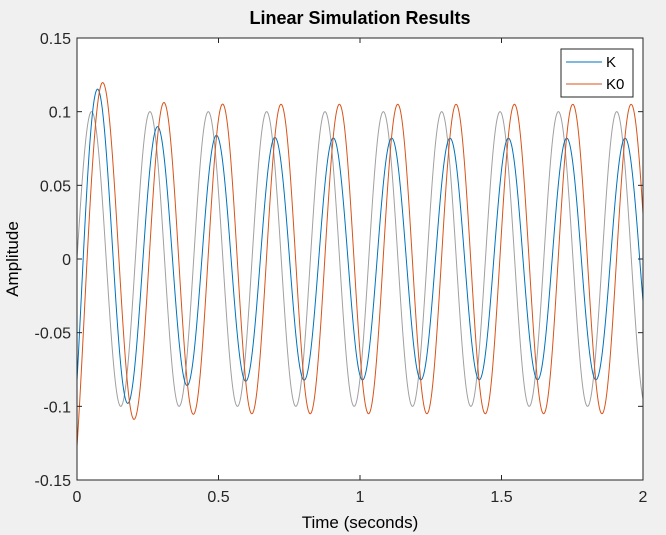  What do you see at coordinates (57, 407) in the screenshot?
I see `y-tick-label: -0.1` at bounding box center [57, 407].